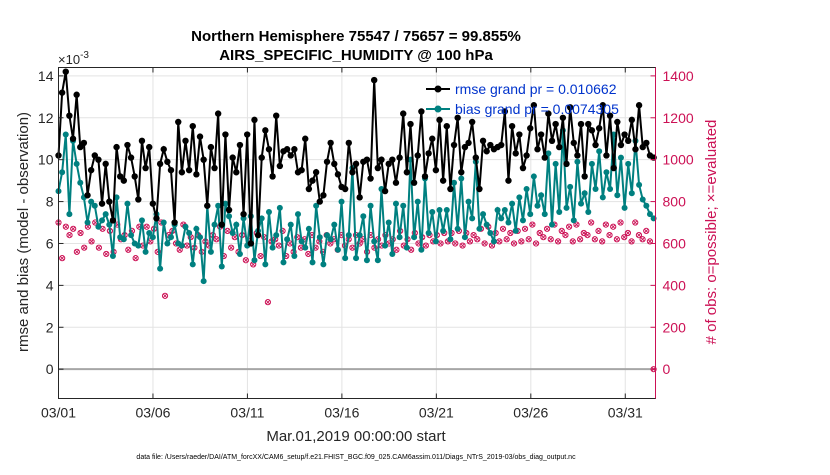  I want to click on x-tick-label: 03/31, so click(625, 413).